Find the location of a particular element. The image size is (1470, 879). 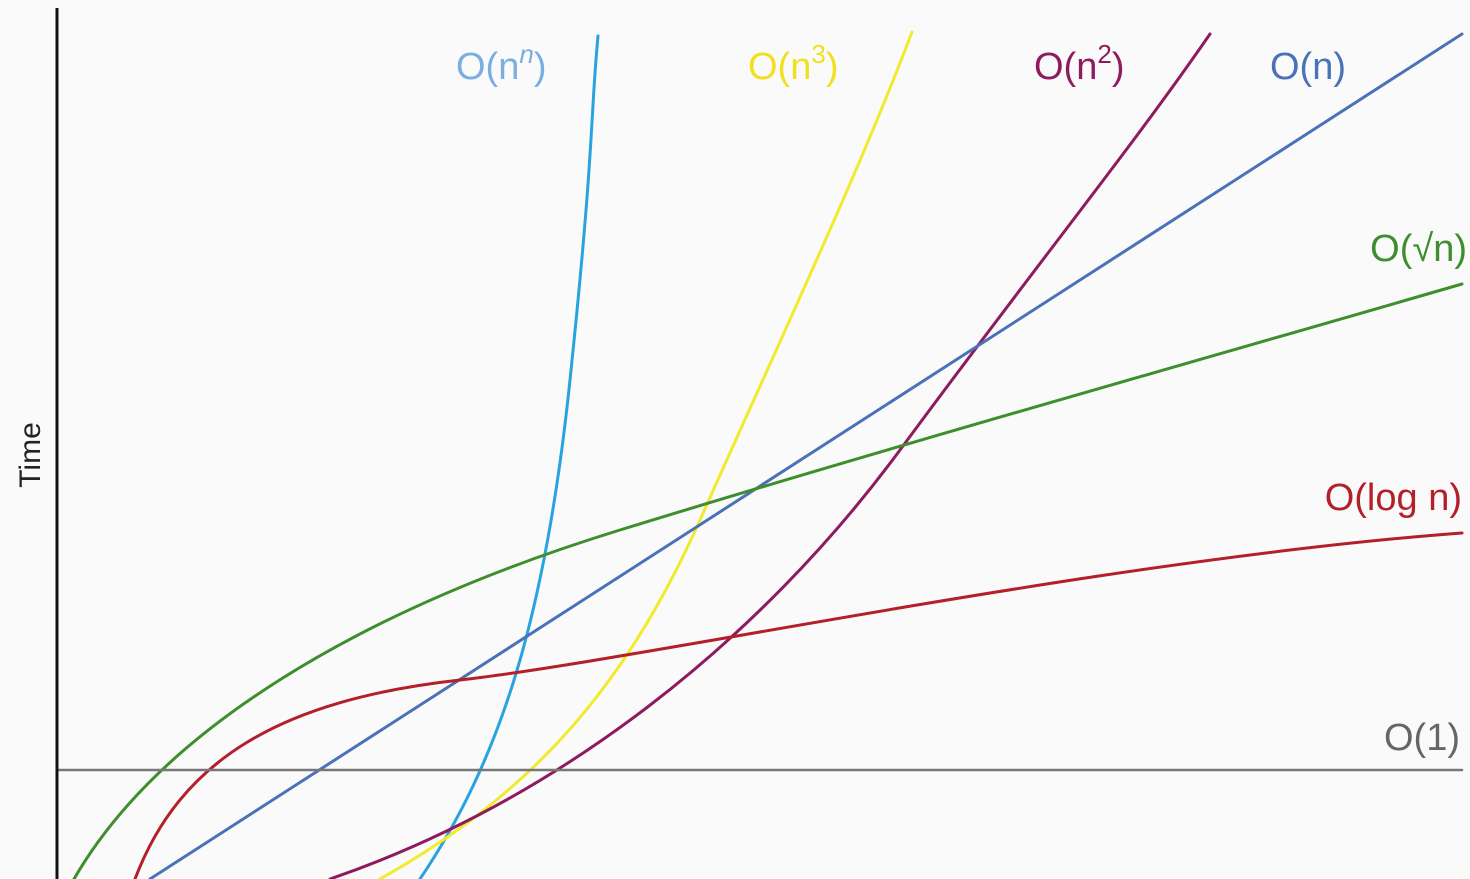

series-label-text: O(n) is located at coordinates (1308, 67).